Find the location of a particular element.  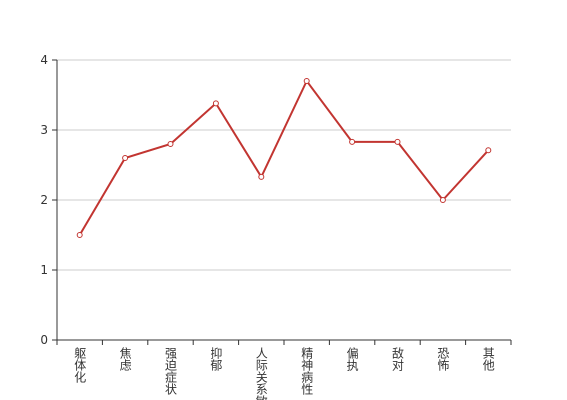

x-tick-label: 精神病性 is located at coordinates (307, 371).